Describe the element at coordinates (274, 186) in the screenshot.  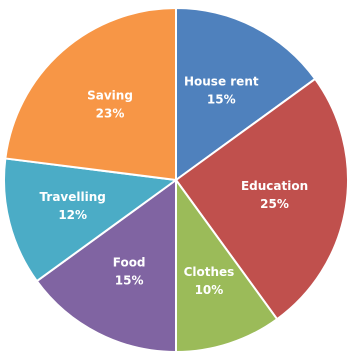
I see `slice-label-education: Education` at that location.